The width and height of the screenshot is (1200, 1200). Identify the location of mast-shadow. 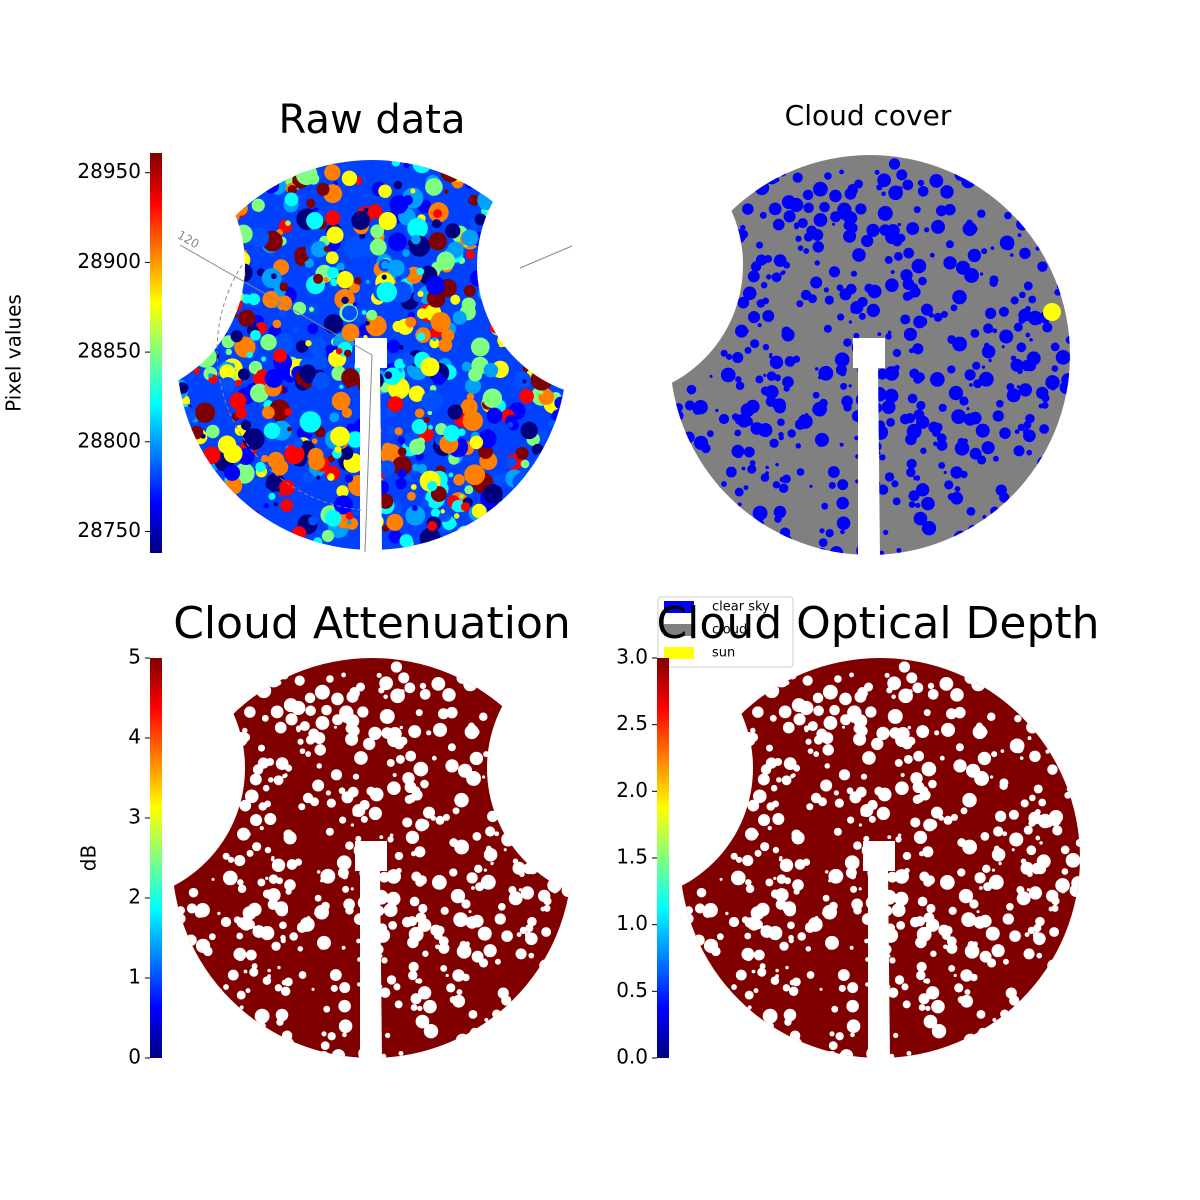
(879, 965).